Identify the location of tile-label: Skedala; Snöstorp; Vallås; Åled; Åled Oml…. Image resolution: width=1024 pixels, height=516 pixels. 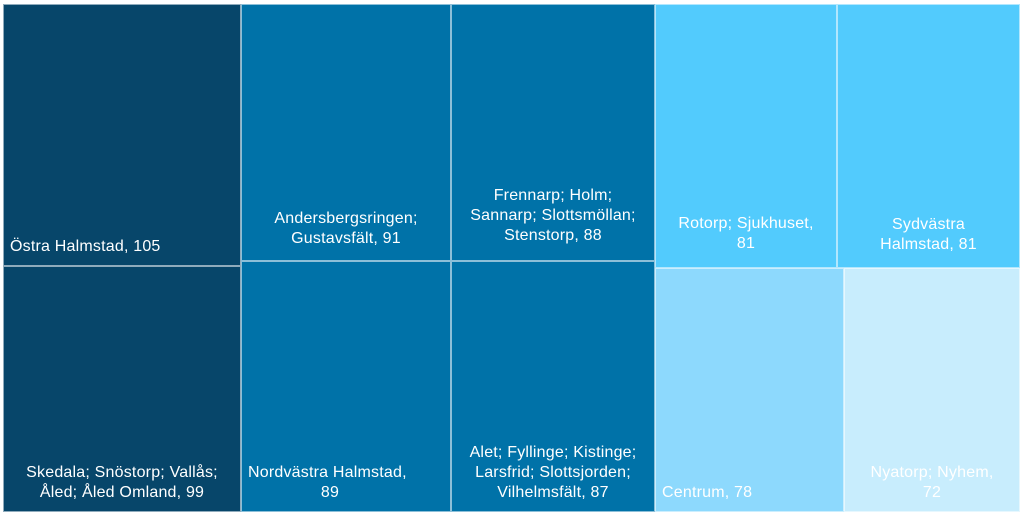
(122, 482).